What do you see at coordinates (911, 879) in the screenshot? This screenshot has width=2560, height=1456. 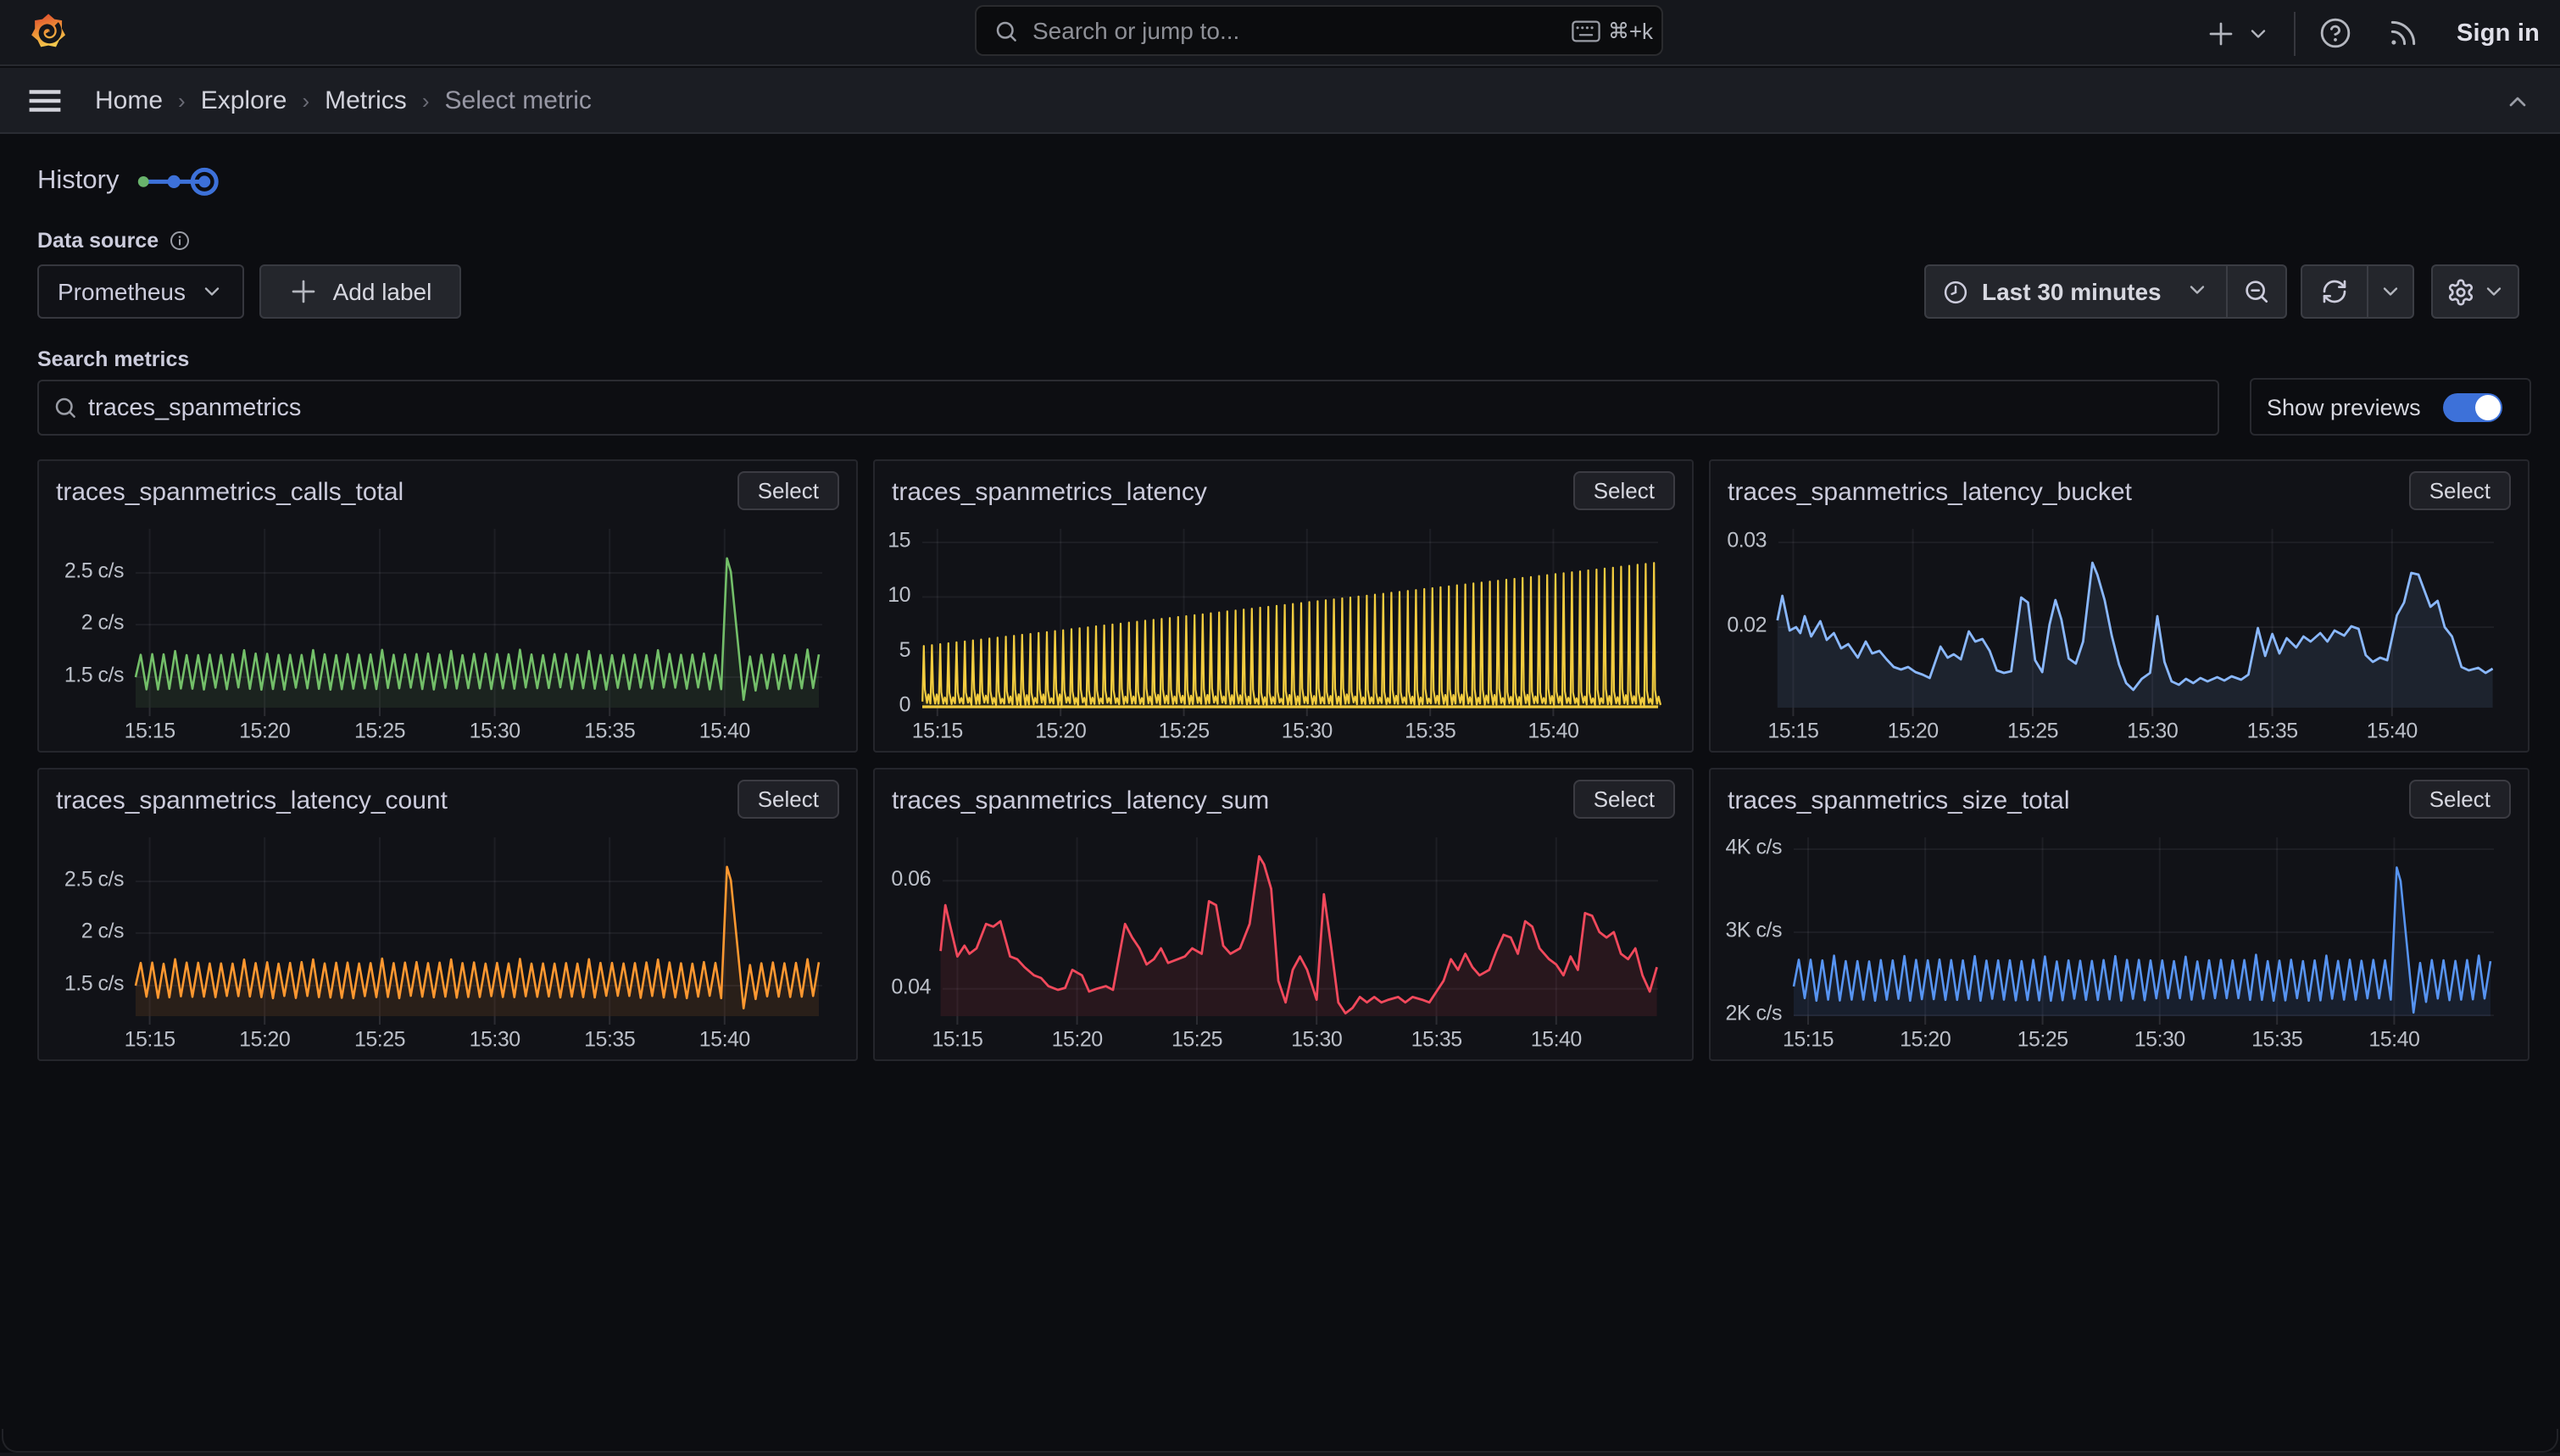 I see `svg-text: 0.06` at bounding box center [911, 879].